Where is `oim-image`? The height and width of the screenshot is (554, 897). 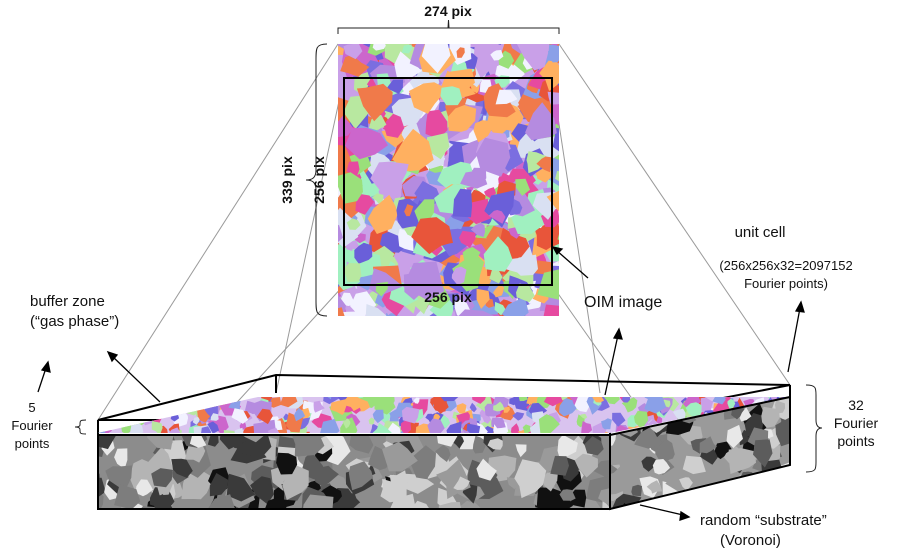 oim-image is located at coordinates (442, 188).